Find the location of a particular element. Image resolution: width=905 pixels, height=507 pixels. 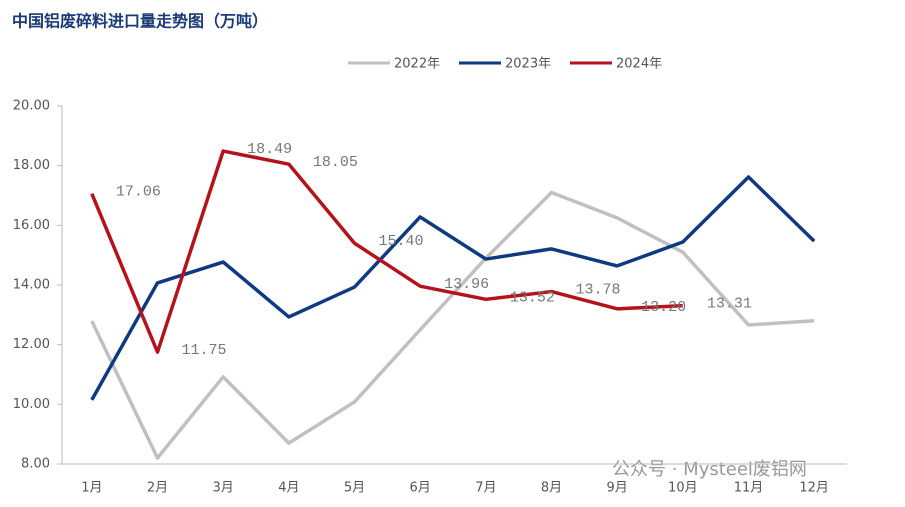

legend-label: 2023年 is located at coordinates (528, 64).